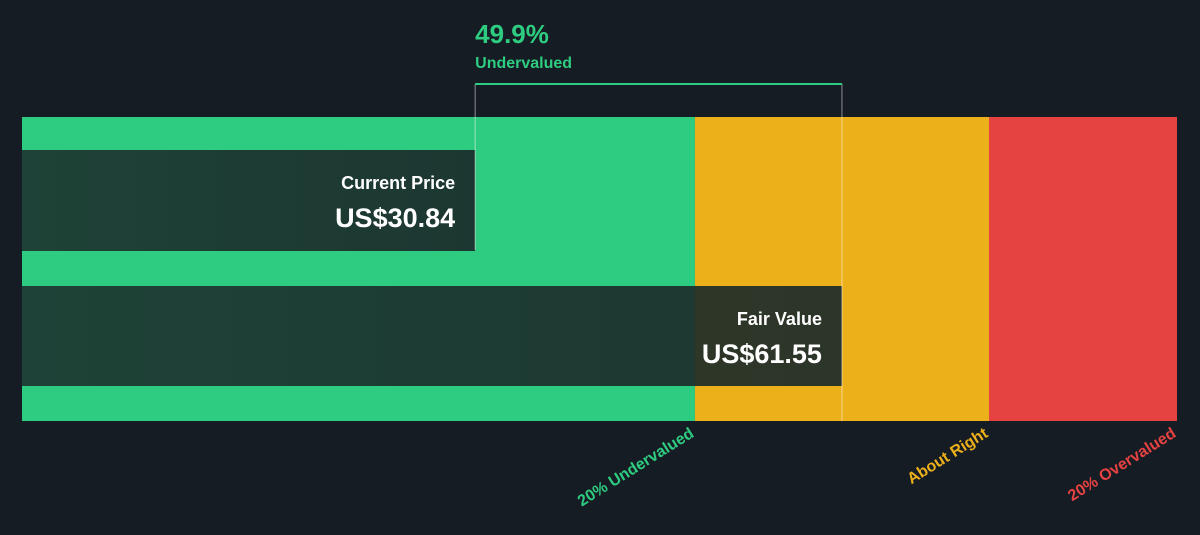 The image size is (1200, 535). Describe the element at coordinates (1082, 269) in the screenshot. I see `zone` at that location.